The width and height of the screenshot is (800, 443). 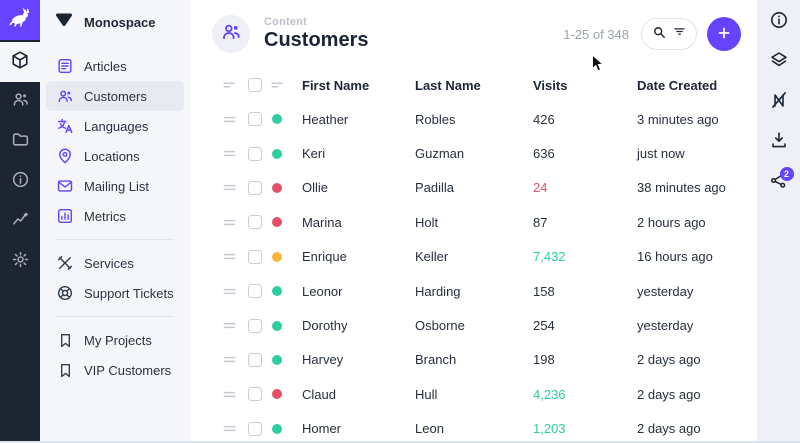 What do you see at coordinates (473, 291) in the screenshot?
I see `table-row: Leonor Harding 158 yesterday` at bounding box center [473, 291].